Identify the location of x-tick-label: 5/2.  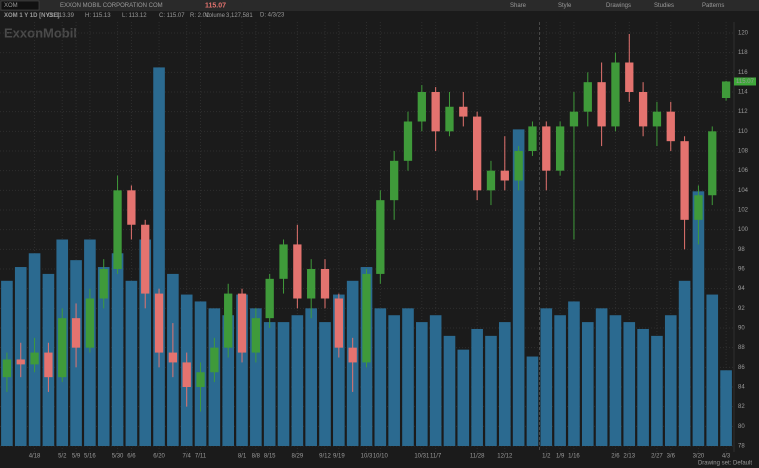
(62, 457).